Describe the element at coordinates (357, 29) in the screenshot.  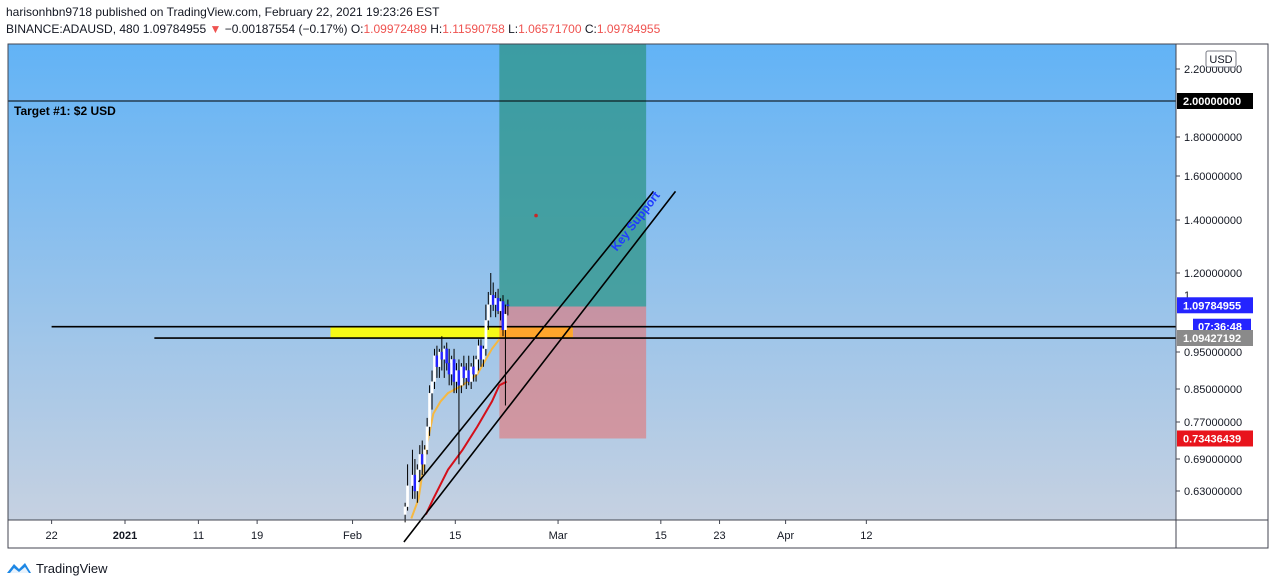
I see `open-label: O:` at that location.